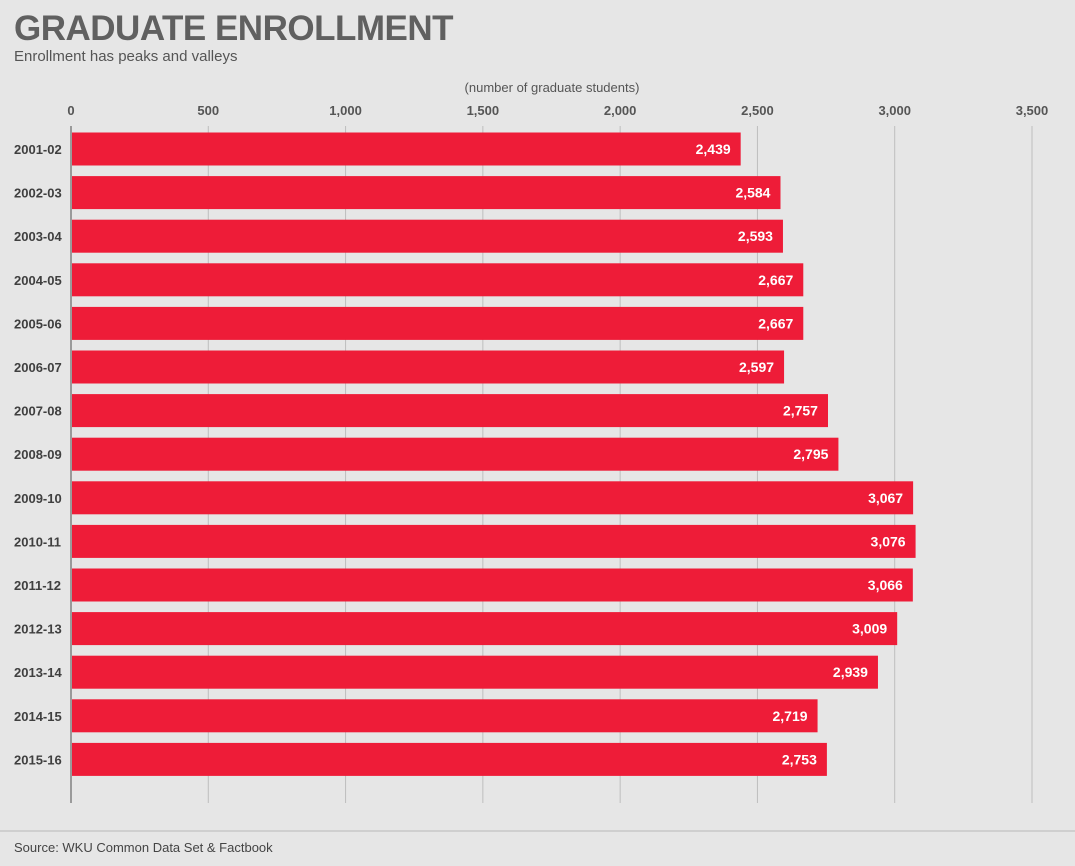 The image size is (1075, 866). Describe the element at coordinates (757, 110) in the screenshot. I see `x-tick-label: 2,500` at that location.